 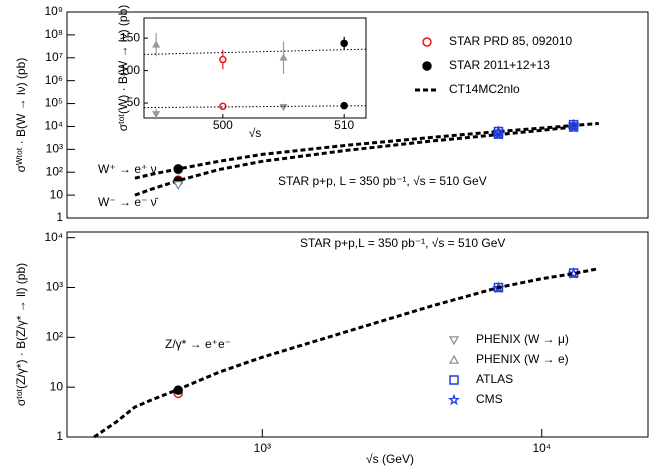 I want to click on legend-label: STAR 2011+12+13, so click(x=499, y=65).